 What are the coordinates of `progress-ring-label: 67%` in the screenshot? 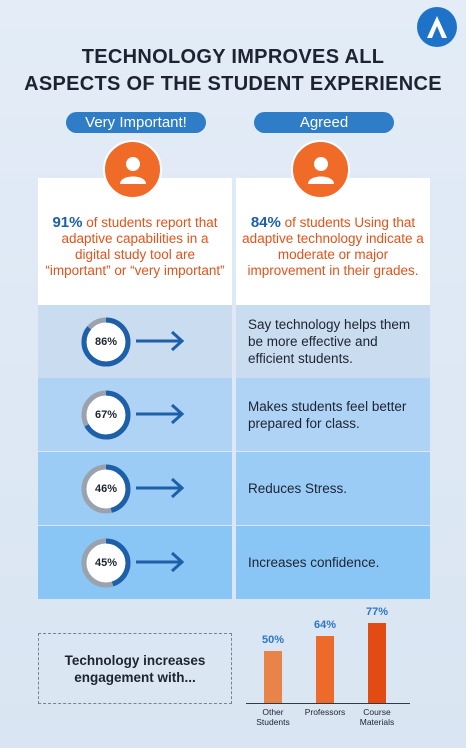 It's located at (106, 415).